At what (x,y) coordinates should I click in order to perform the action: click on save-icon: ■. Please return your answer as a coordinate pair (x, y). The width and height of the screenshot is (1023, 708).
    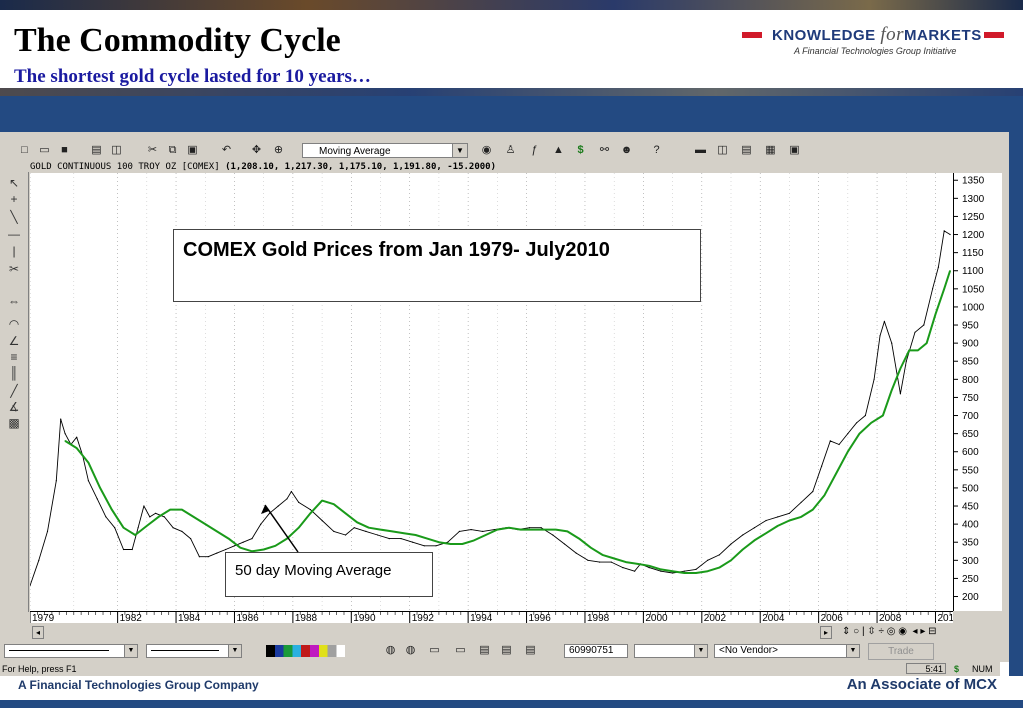
    Looking at the image, I should click on (64, 150).